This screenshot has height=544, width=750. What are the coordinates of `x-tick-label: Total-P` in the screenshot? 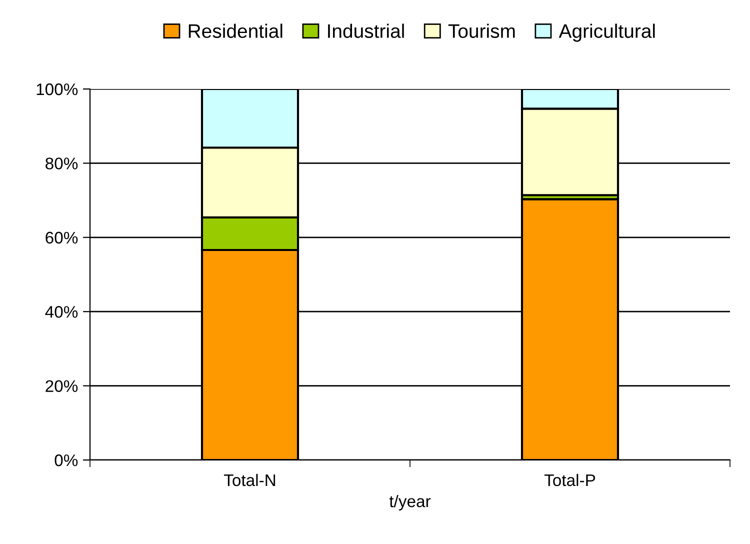 It's located at (570, 480).